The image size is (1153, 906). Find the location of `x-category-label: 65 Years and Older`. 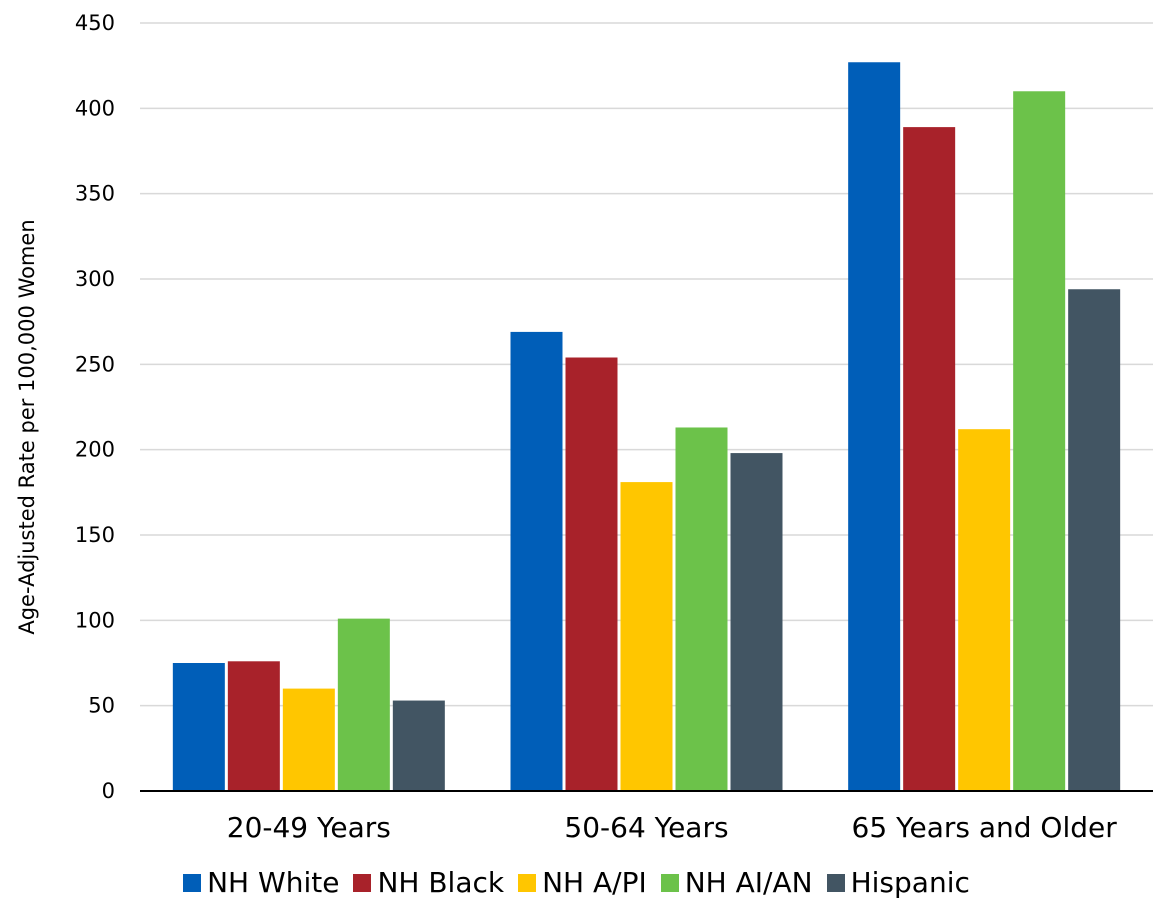

x-category-label: 65 Years and Older is located at coordinates (985, 827).